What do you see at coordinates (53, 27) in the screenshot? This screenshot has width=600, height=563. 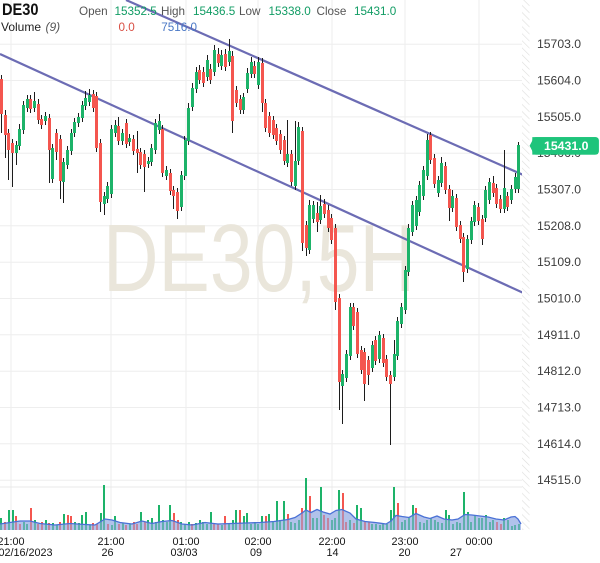 I see `svg-text: (9)` at bounding box center [53, 27].